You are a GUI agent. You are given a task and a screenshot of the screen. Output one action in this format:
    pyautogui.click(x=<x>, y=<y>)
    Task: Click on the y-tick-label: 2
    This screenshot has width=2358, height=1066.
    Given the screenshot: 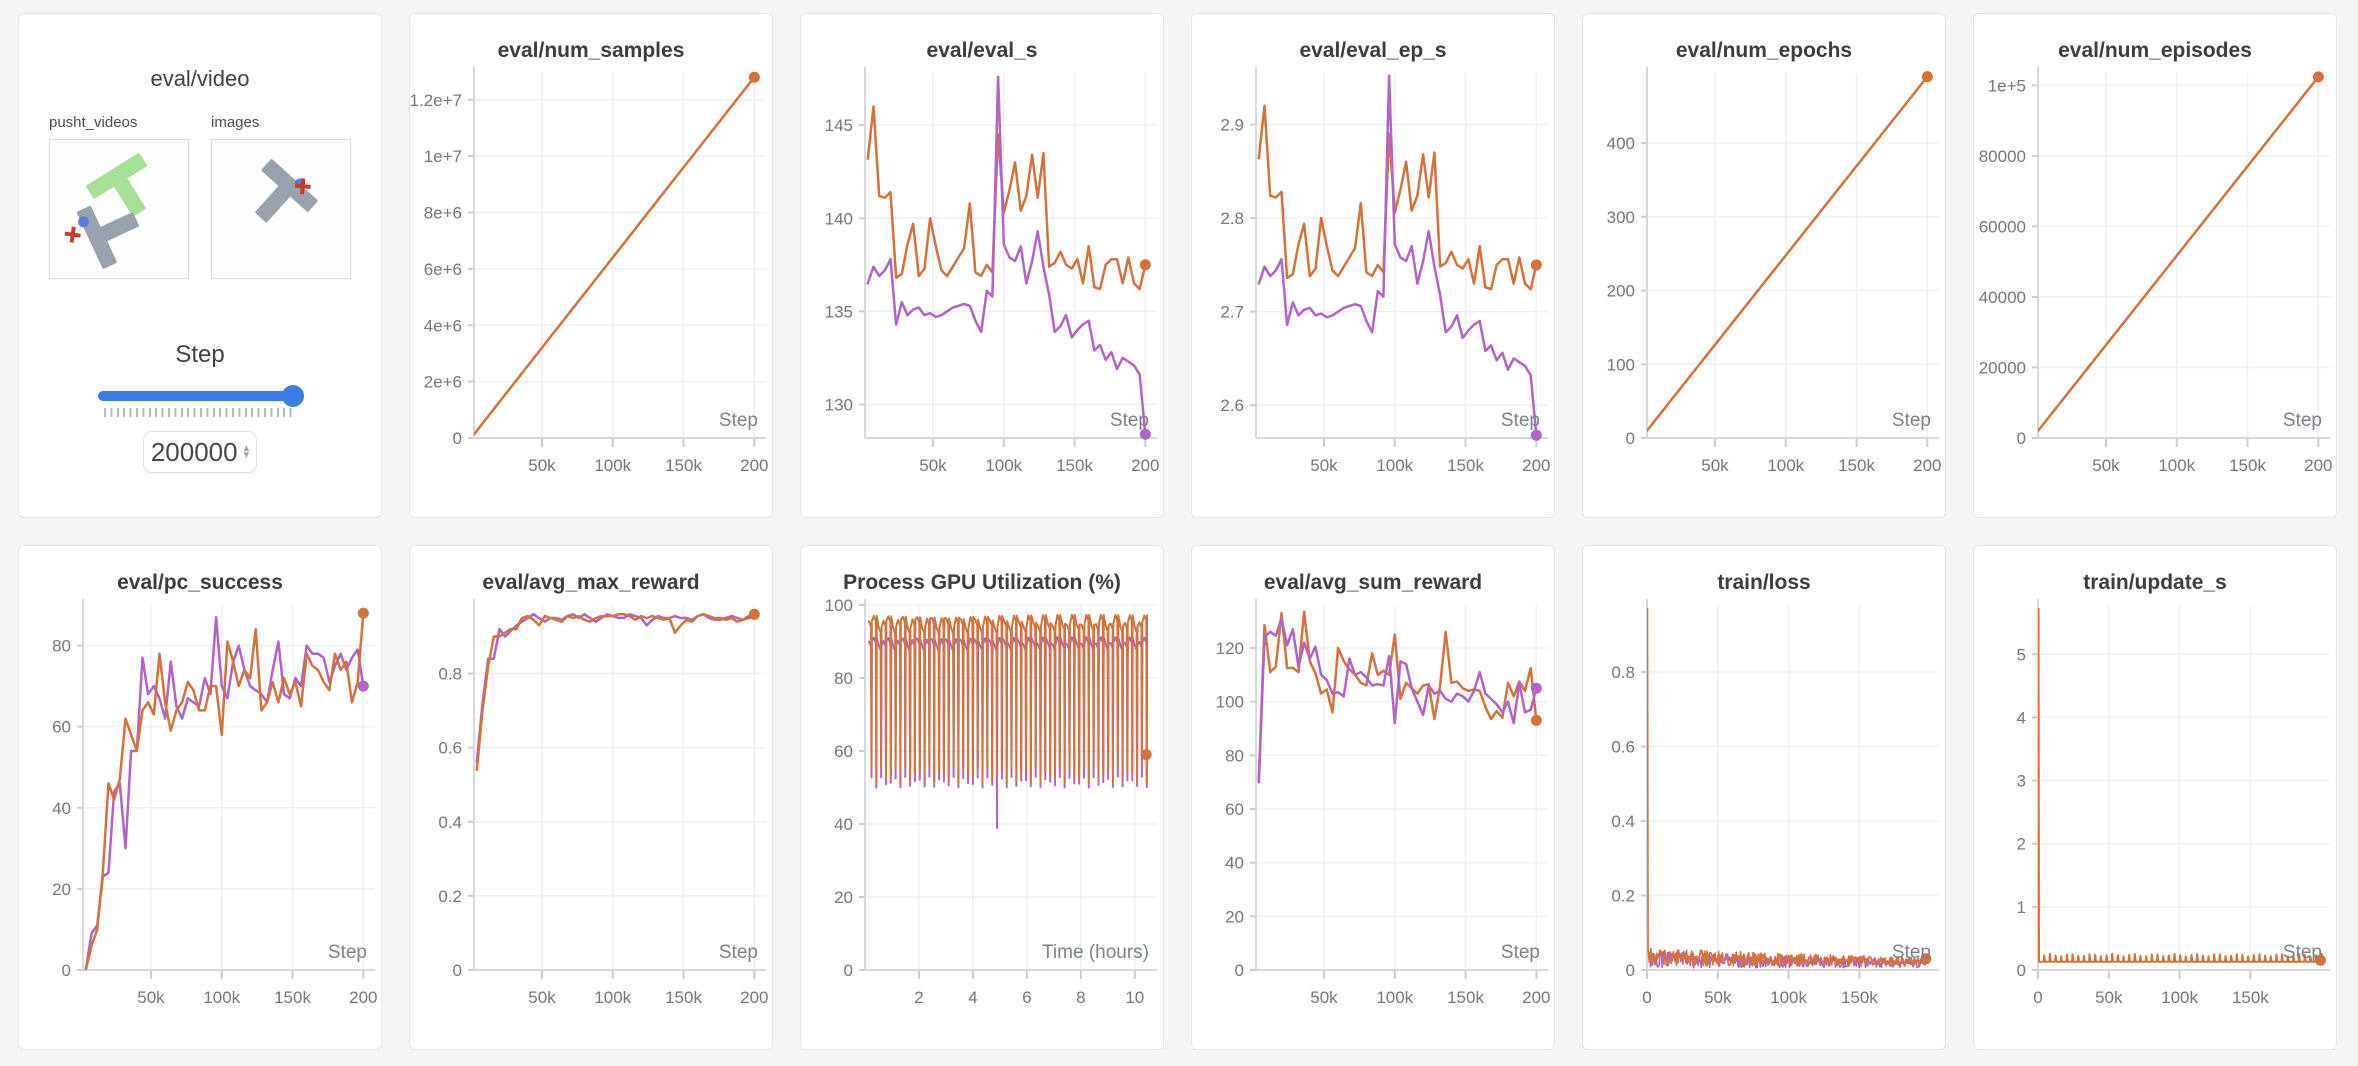 What is the action you would take?
    pyautogui.click(x=2021, y=844)
    